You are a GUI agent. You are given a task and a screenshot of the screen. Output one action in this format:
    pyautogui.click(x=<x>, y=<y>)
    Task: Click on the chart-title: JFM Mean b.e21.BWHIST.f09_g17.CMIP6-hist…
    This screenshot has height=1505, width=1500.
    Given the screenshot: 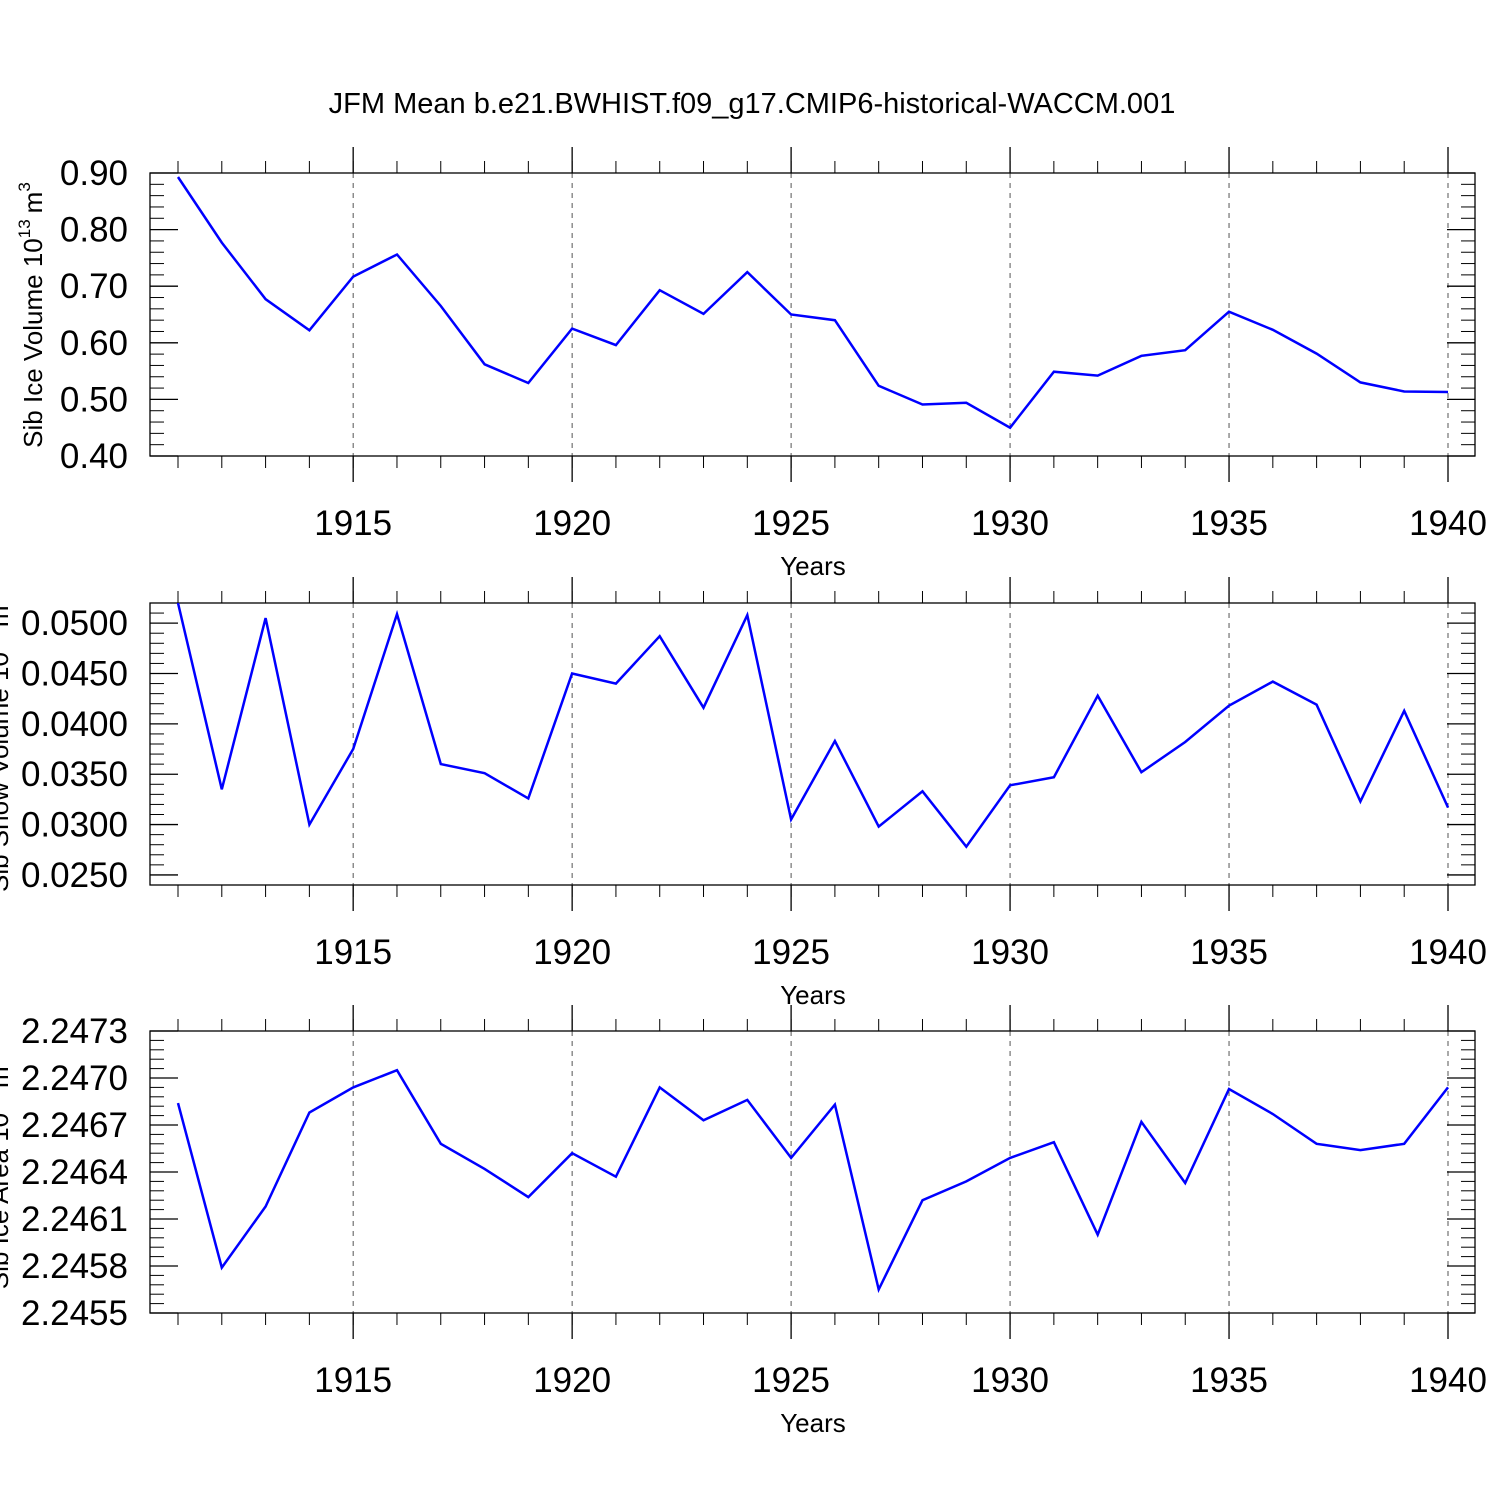 What is the action you would take?
    pyautogui.click(x=752, y=104)
    